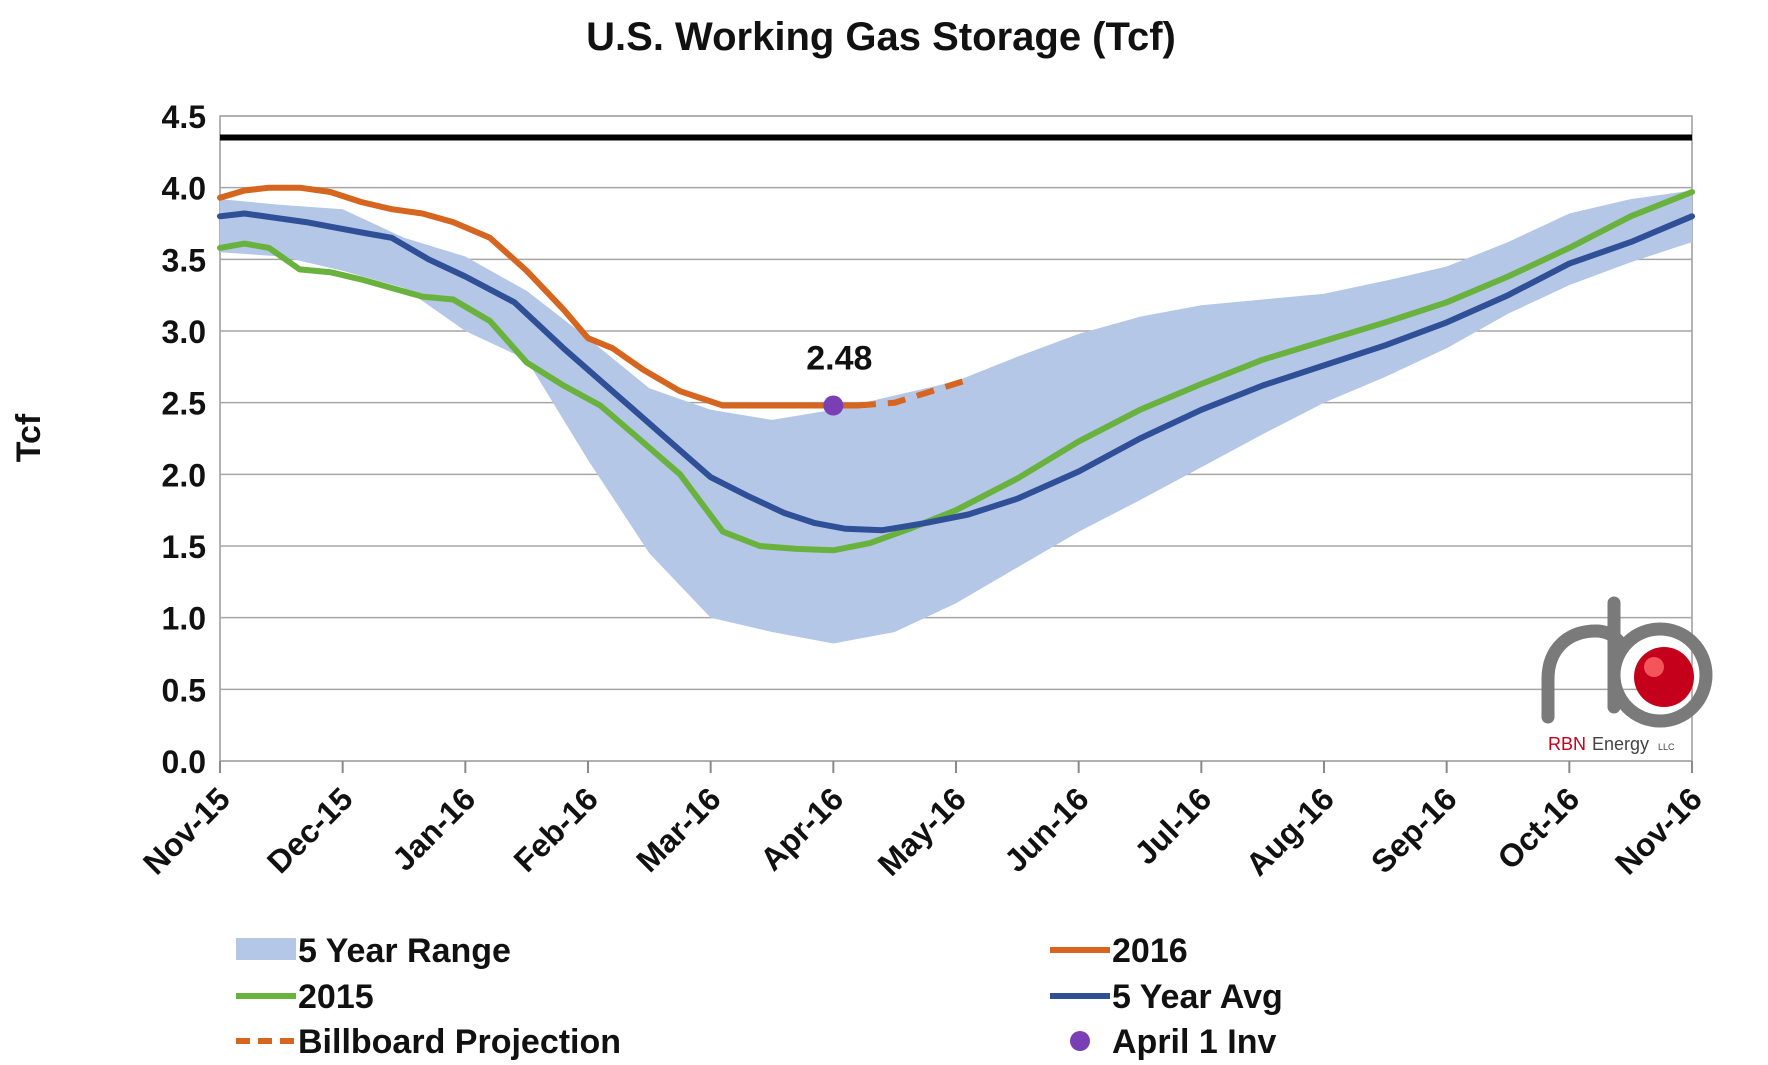 Image resolution: width=1768 pixels, height=1065 pixels. Describe the element at coordinates (1172, 825) in the screenshot. I see `x-tick-label: Jul-16` at that location.